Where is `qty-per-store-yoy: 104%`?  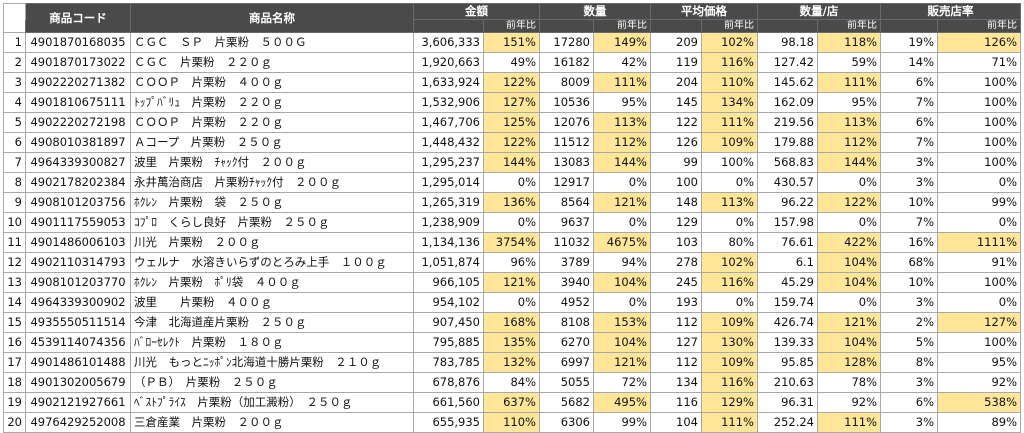
qty-per-store-yoy: 104% is located at coordinates (849, 262).